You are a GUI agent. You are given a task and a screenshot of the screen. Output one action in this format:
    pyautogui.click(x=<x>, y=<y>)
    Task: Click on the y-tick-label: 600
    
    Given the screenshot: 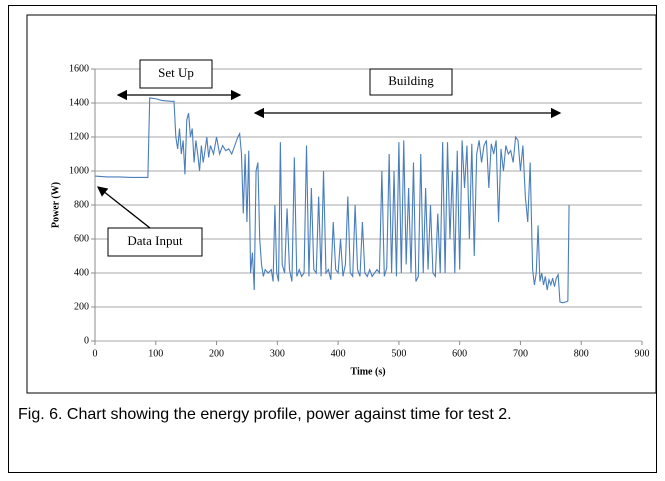 What is the action you would take?
    pyautogui.click(x=81, y=238)
    